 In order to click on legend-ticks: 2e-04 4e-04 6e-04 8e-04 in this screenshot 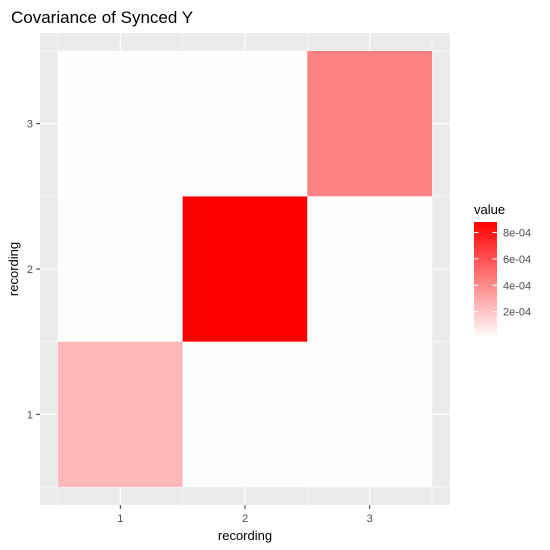, I will do `click(502, 273)`.